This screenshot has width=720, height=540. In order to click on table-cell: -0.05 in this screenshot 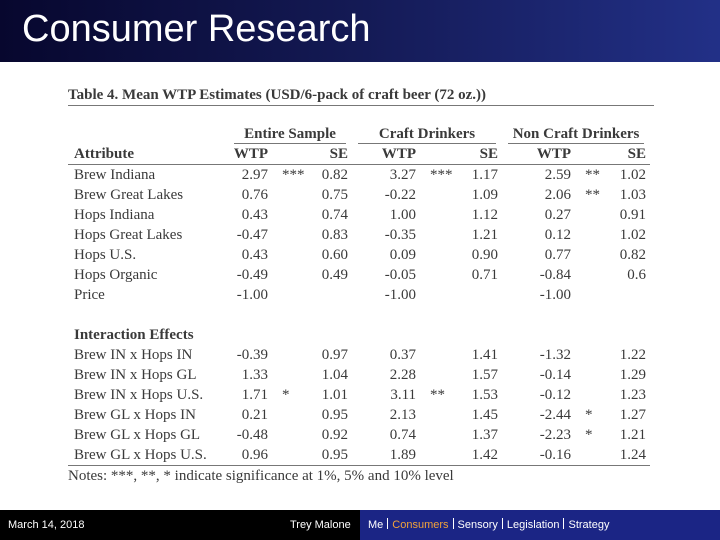, I will do `click(400, 275)`.